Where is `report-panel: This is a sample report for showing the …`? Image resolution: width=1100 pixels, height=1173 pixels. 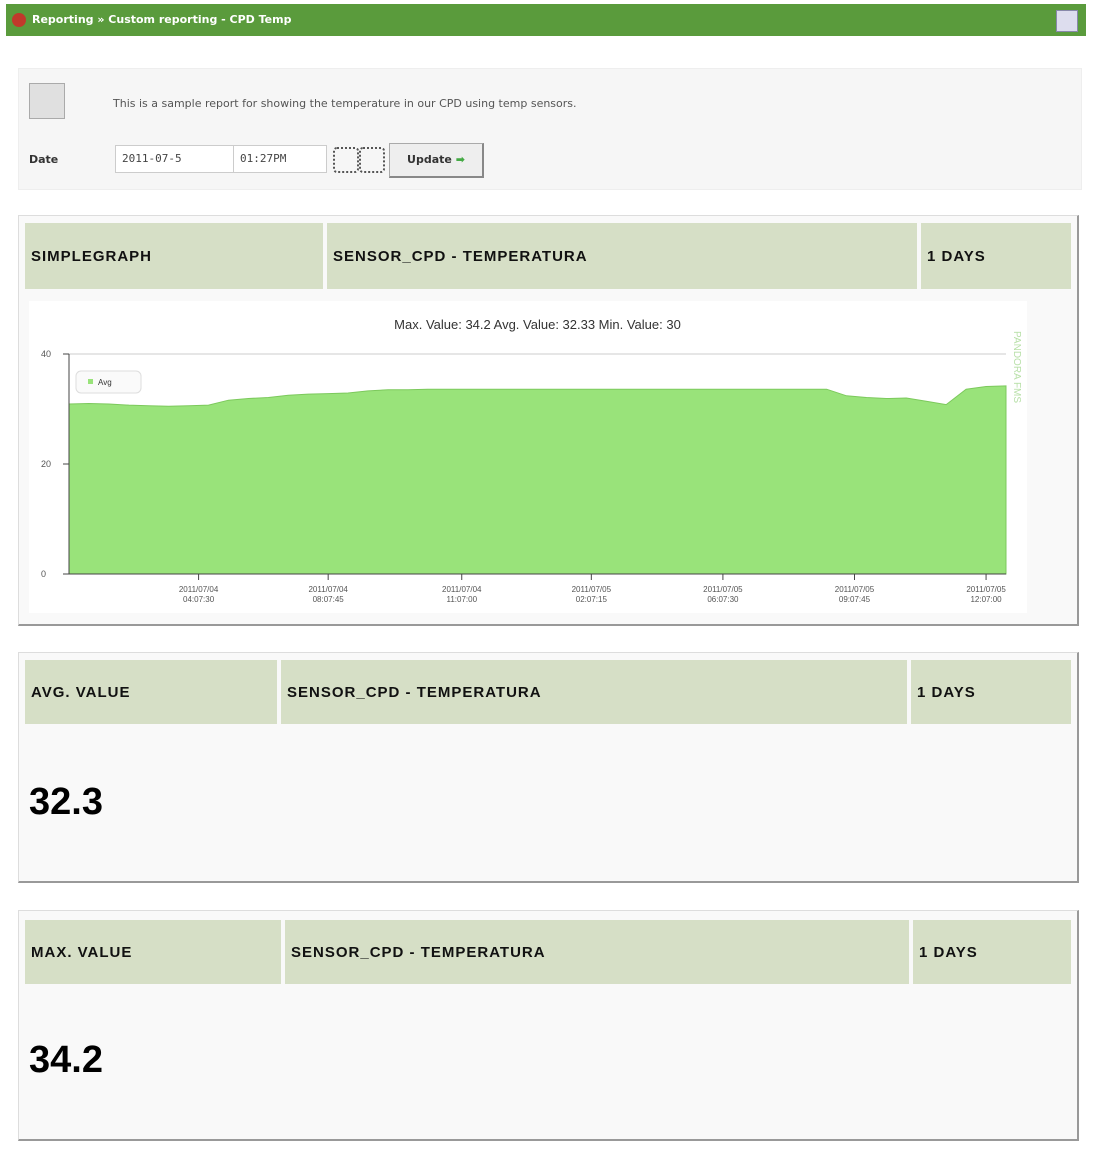
report-panel: This is a sample report for showing the … is located at coordinates (550, 129).